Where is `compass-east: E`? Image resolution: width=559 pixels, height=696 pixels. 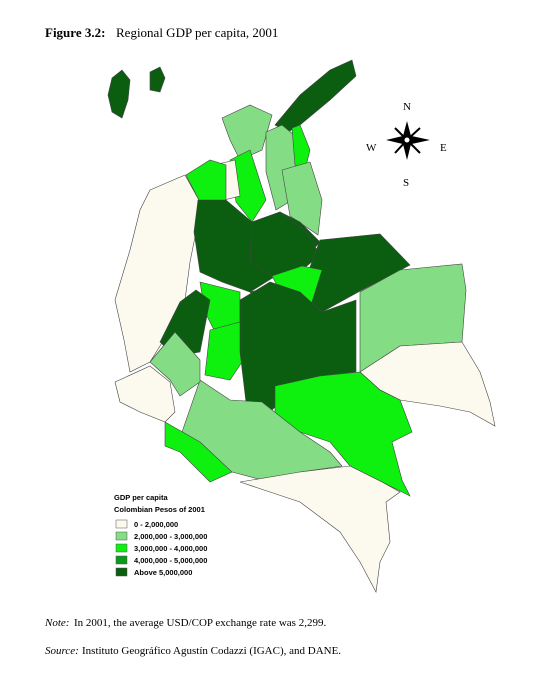
compass-east: E is located at coordinates (443, 148).